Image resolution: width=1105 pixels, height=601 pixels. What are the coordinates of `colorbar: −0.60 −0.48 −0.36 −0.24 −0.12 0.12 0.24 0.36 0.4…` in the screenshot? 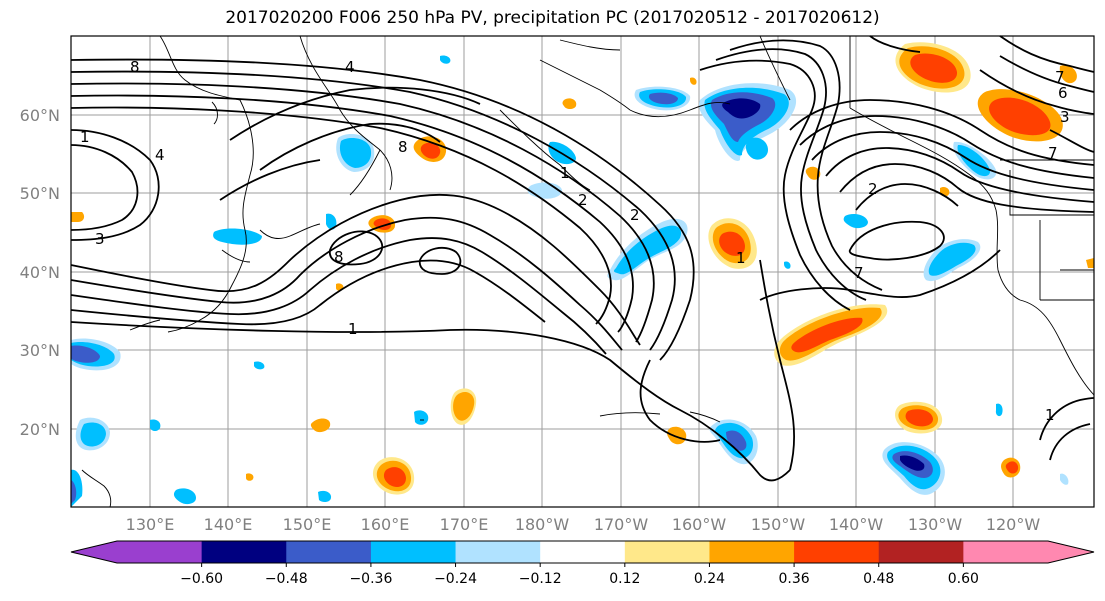 It's located at (582, 563).